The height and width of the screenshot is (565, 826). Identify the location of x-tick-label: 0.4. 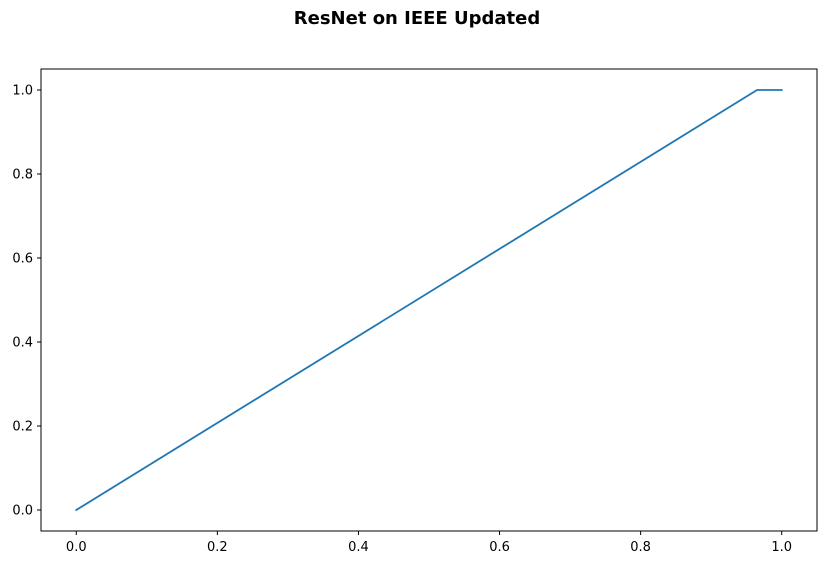
(358, 547).